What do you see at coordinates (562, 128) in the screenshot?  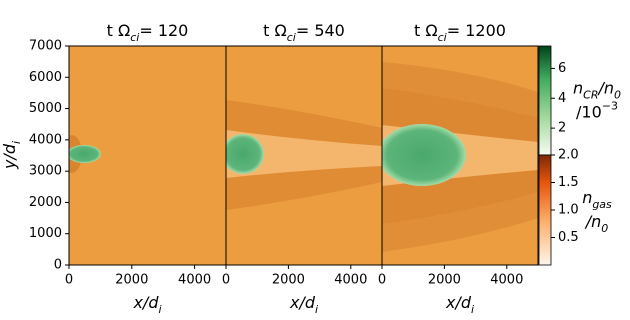 I see `colorbar-tick-label: 2` at bounding box center [562, 128].